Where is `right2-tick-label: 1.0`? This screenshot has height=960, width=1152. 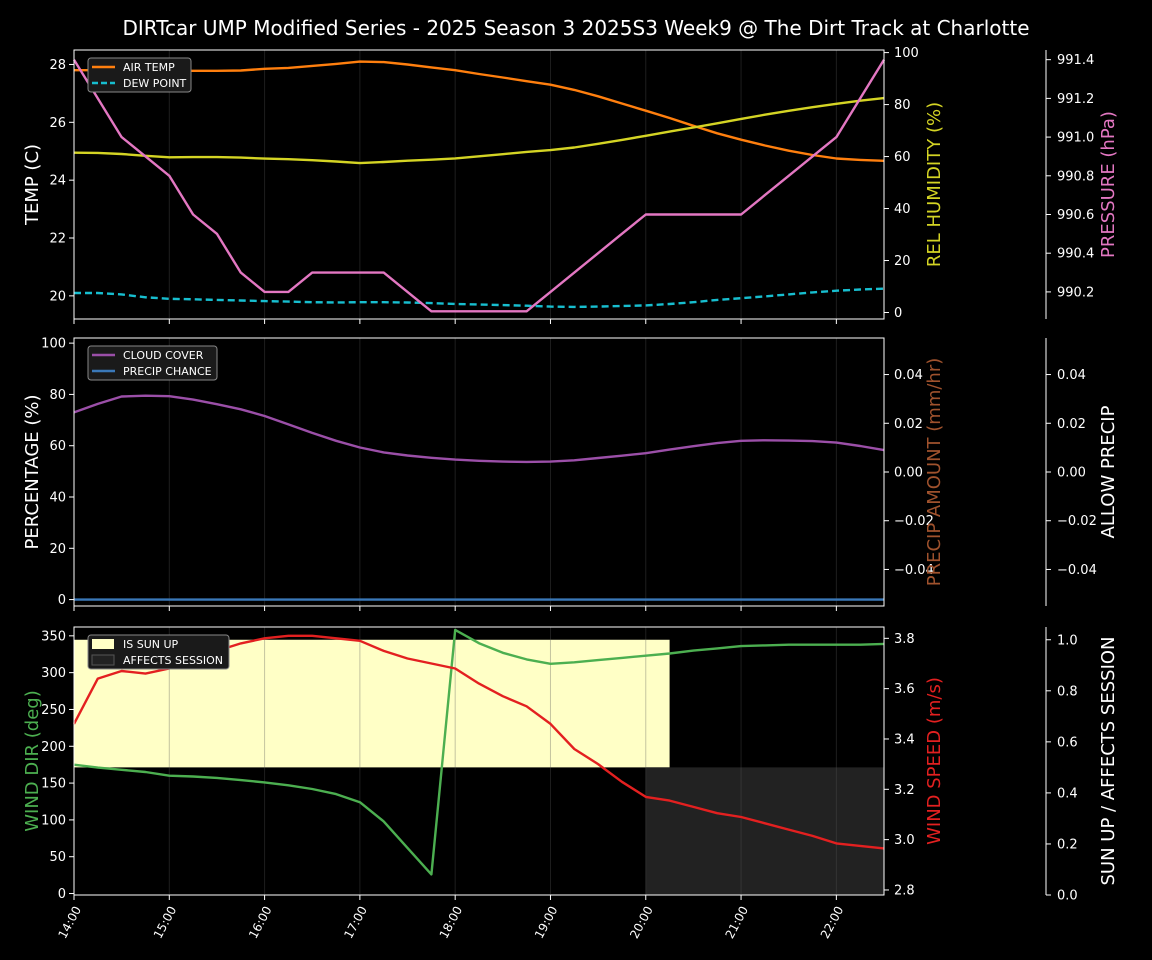
right2-tick-label: 1.0 is located at coordinates (1067, 640).